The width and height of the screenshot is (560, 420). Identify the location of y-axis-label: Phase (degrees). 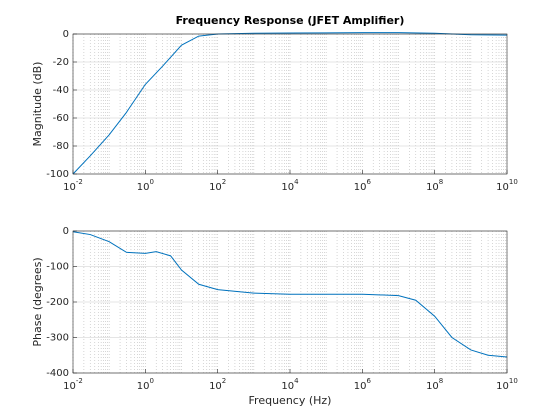
(37, 301).